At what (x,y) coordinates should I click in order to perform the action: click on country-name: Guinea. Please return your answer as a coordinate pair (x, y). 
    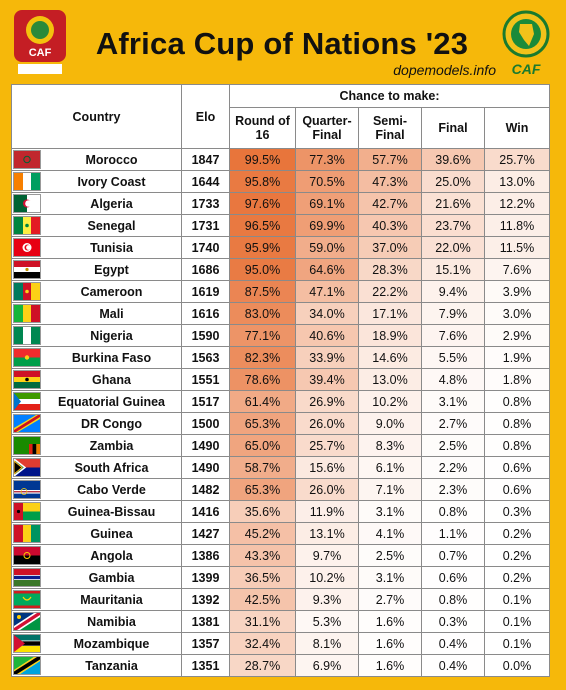
    Looking at the image, I should click on (112, 533).